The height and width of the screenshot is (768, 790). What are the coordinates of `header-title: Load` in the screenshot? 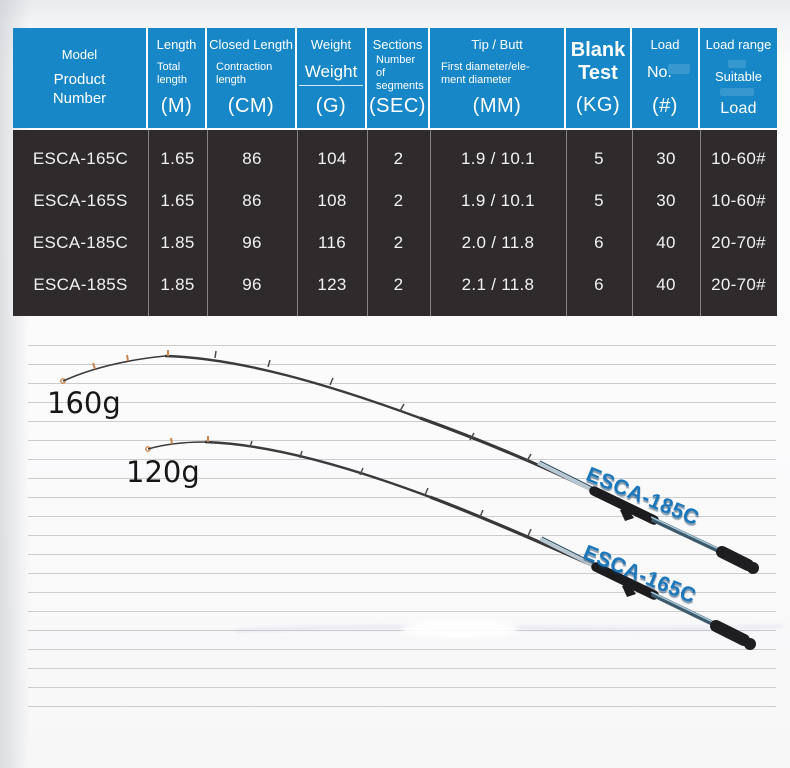 It's located at (665, 44).